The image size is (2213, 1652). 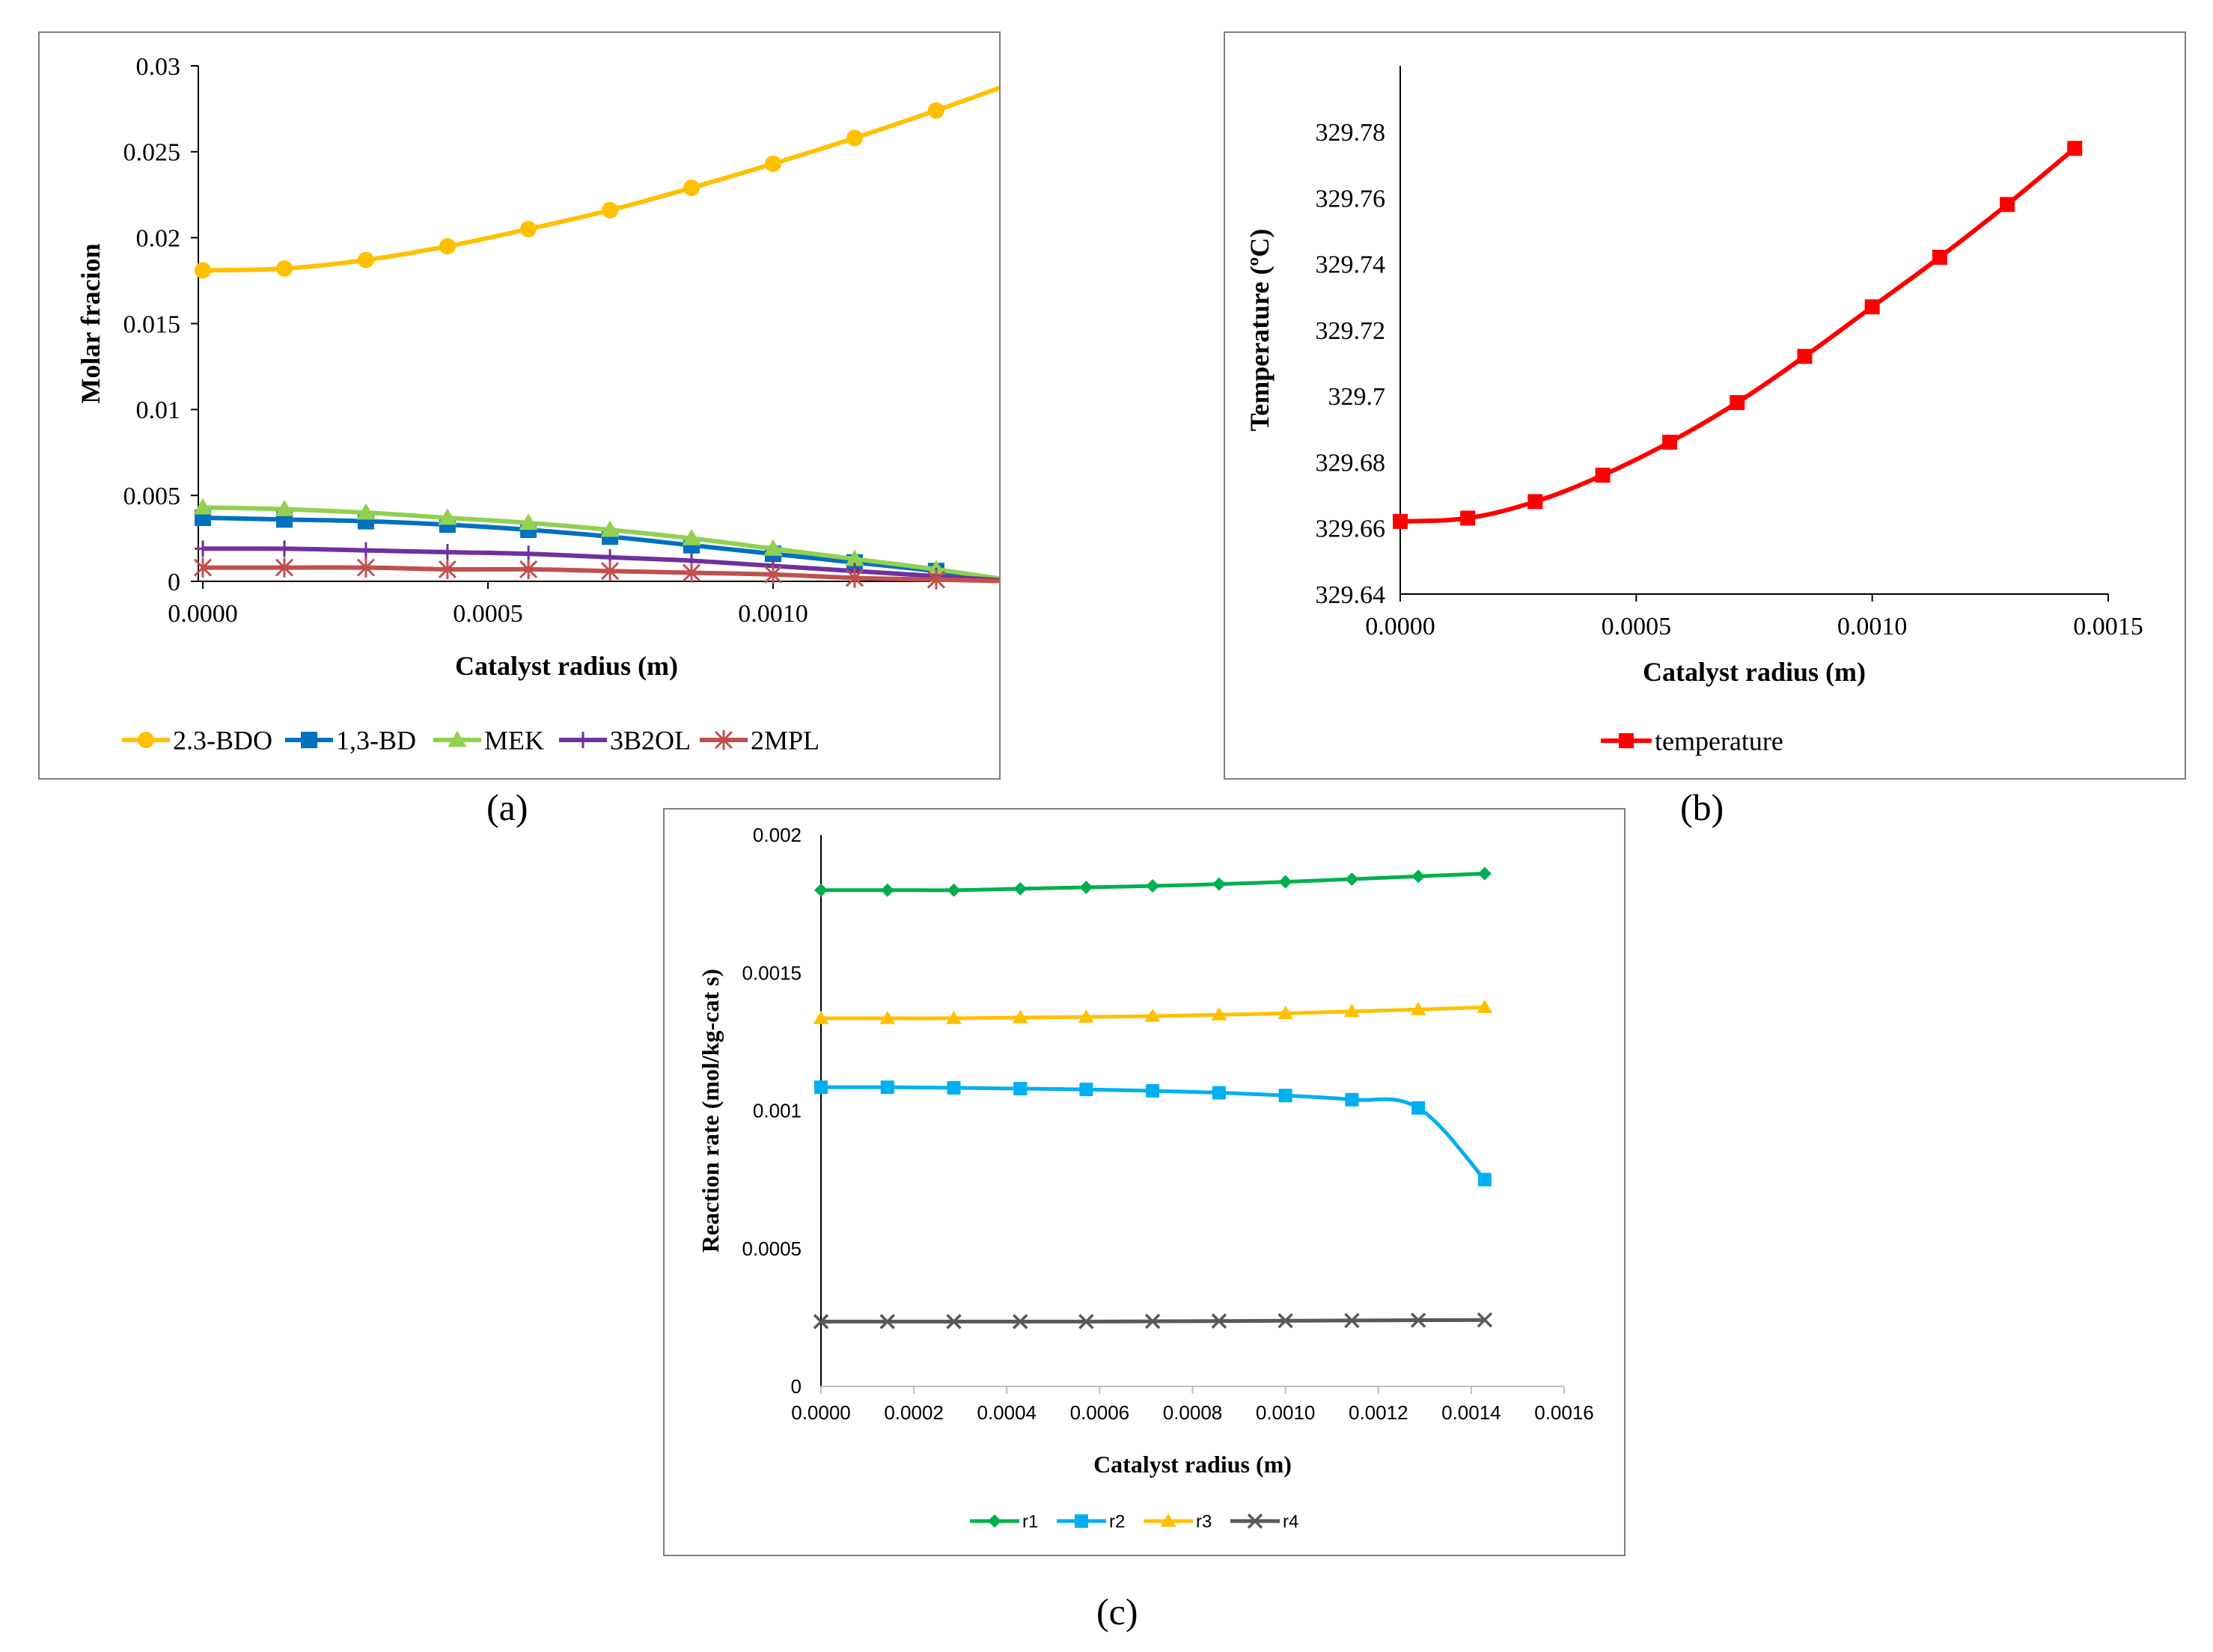 What do you see at coordinates (1471, 1412) in the screenshot?
I see `x-tick-label: 0.0014` at bounding box center [1471, 1412].